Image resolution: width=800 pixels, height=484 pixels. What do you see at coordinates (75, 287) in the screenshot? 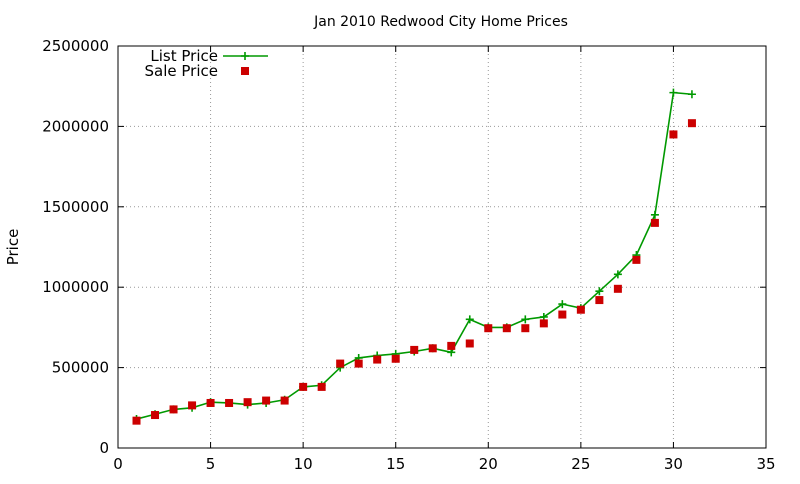
I see `y-tick-label: 1000000` at bounding box center [75, 287].